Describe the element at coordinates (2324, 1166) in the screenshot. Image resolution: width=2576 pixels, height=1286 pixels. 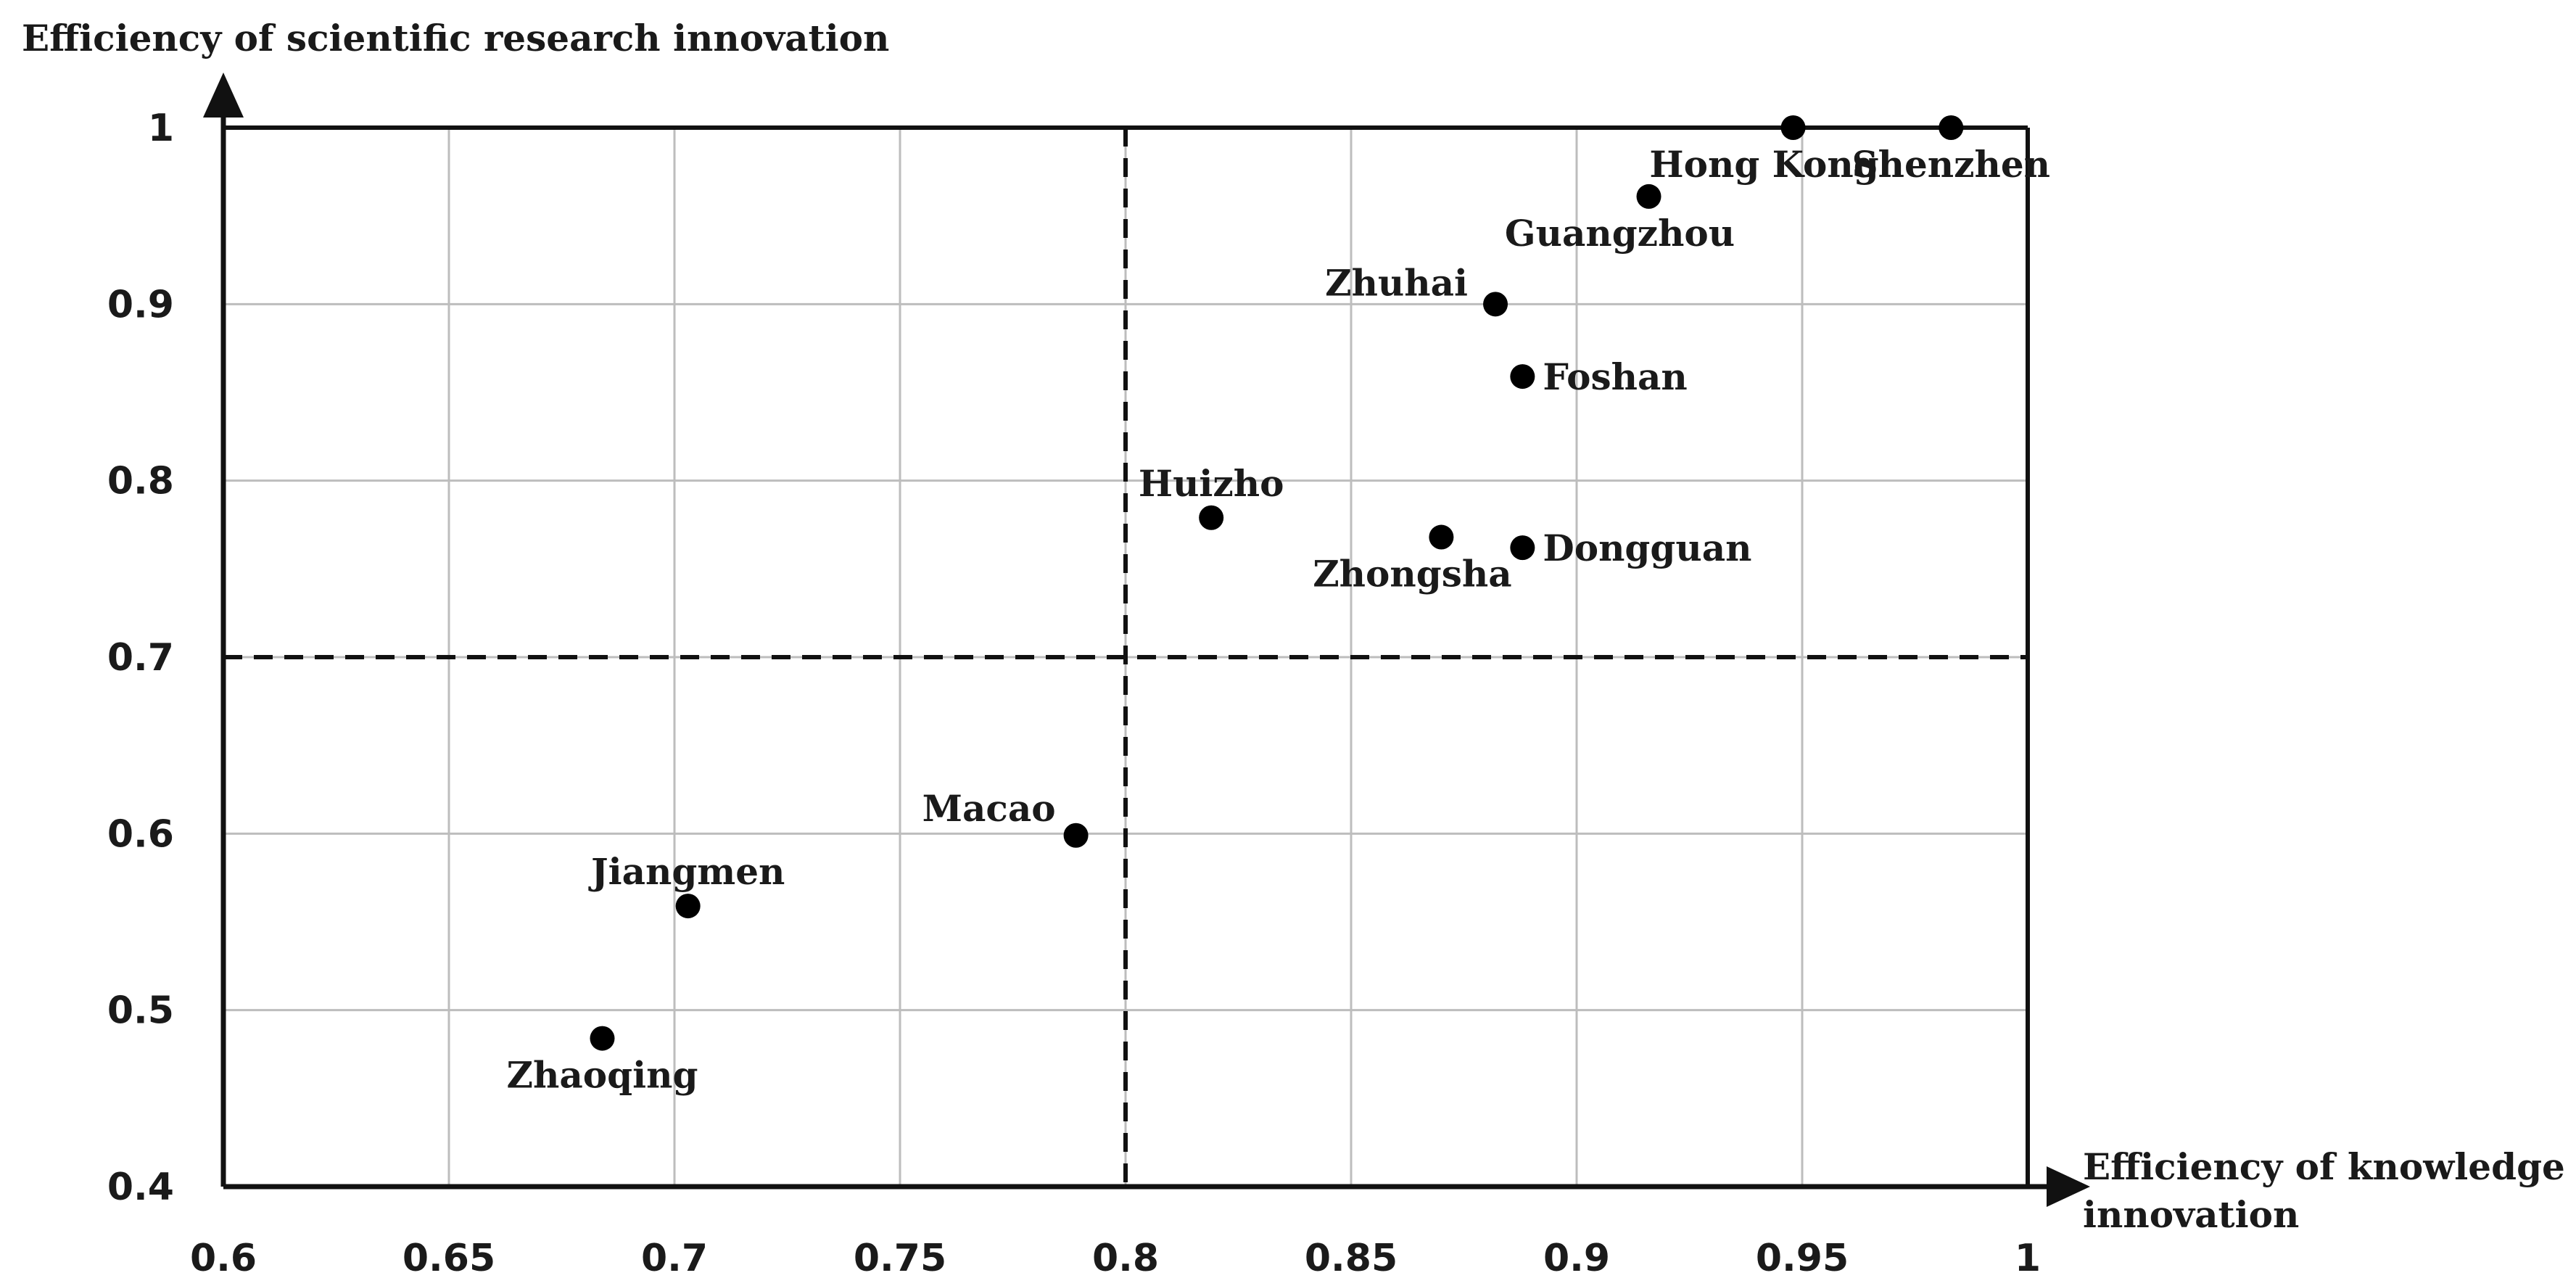
I see `x-axis-title-line-0: Efficiency of knowledge` at that location.